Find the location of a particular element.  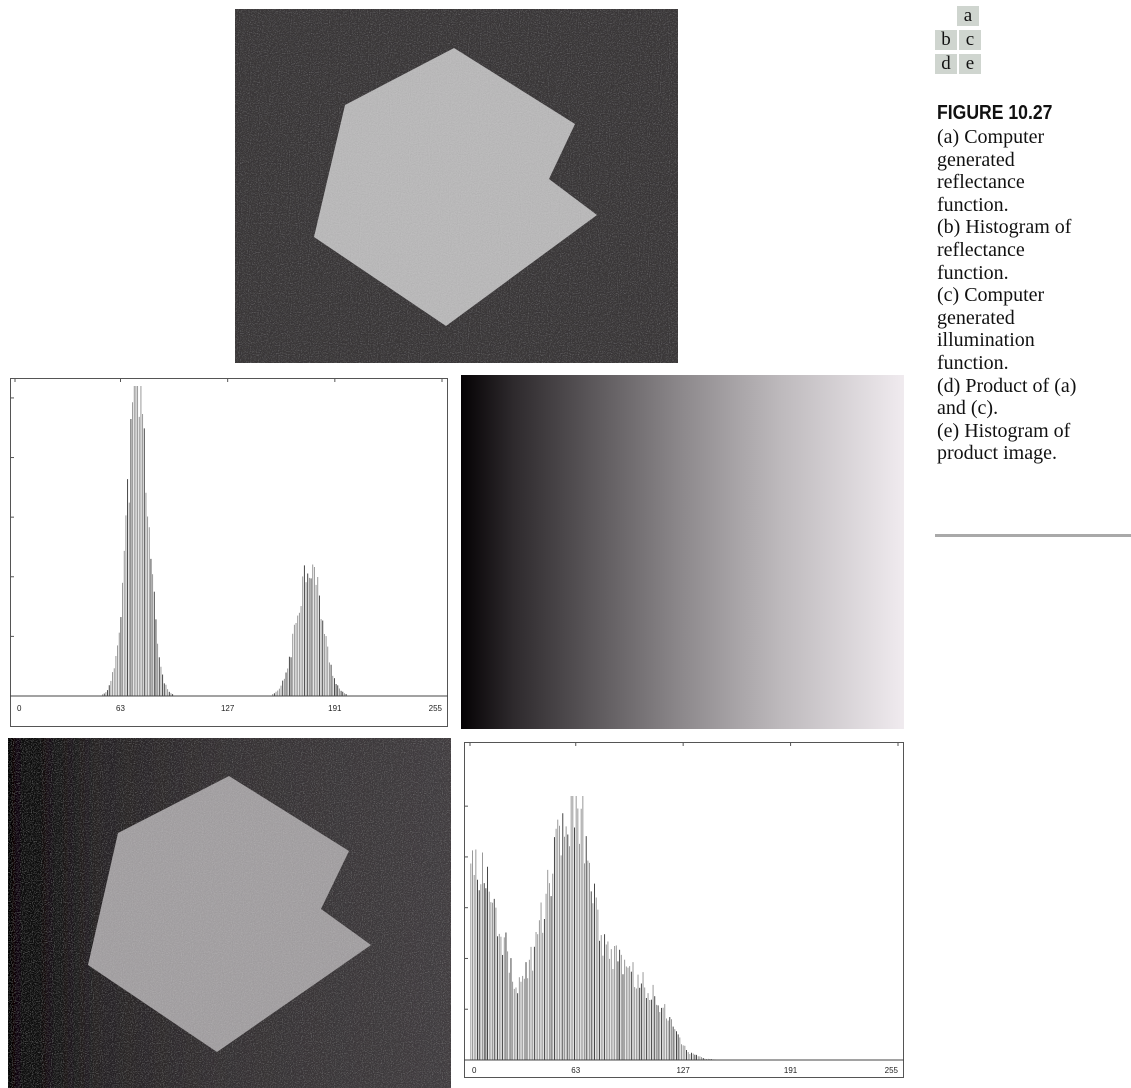

product-image is located at coordinates (229, 913).